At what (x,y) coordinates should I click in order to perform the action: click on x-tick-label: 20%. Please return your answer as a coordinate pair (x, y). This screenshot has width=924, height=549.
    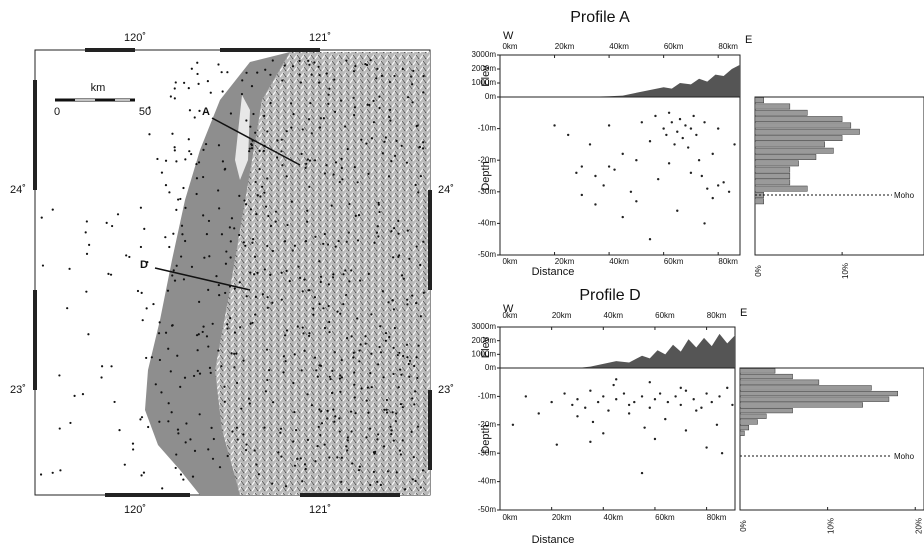
    Looking at the image, I should click on (918, 526).